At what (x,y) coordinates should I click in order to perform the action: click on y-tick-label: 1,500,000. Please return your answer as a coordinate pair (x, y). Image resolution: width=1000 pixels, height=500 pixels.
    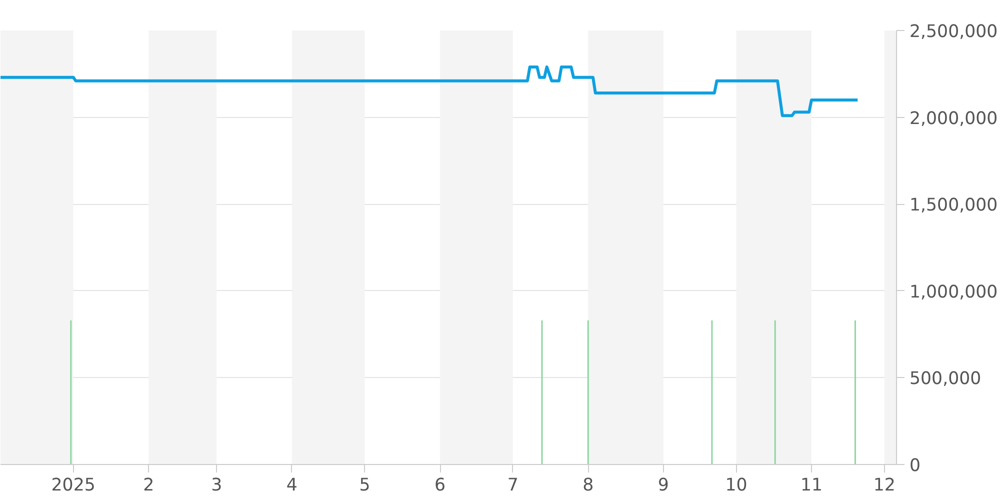
    Looking at the image, I should click on (954, 206).